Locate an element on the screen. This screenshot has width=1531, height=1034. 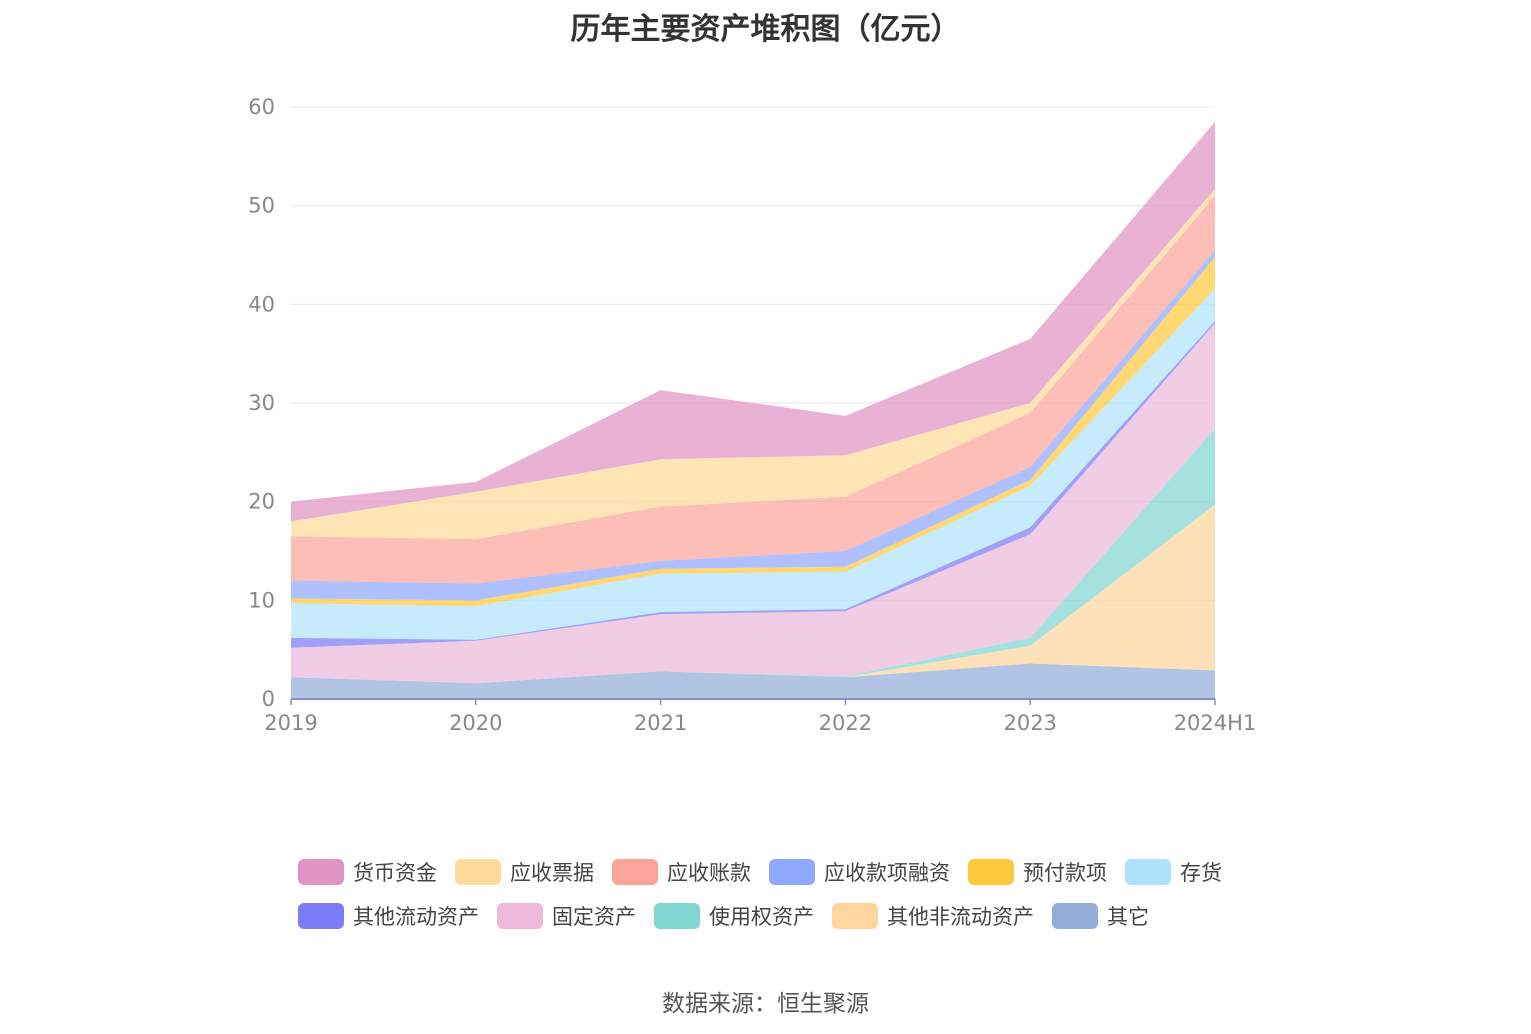
x-tick-label: 2021 is located at coordinates (660, 723).